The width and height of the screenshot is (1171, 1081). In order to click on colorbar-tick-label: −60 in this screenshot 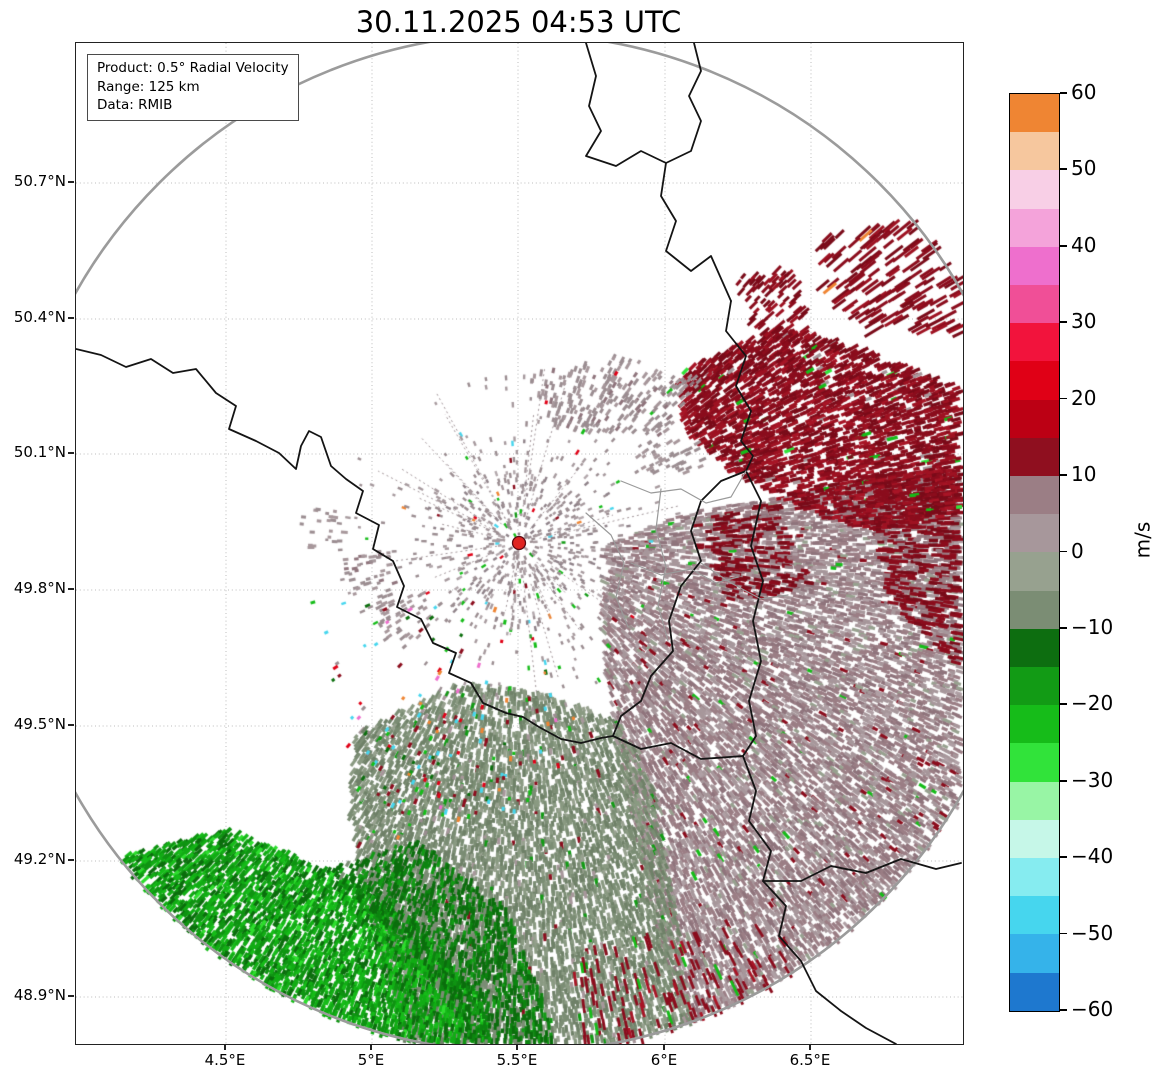, I will do `click(1092, 1009)`.